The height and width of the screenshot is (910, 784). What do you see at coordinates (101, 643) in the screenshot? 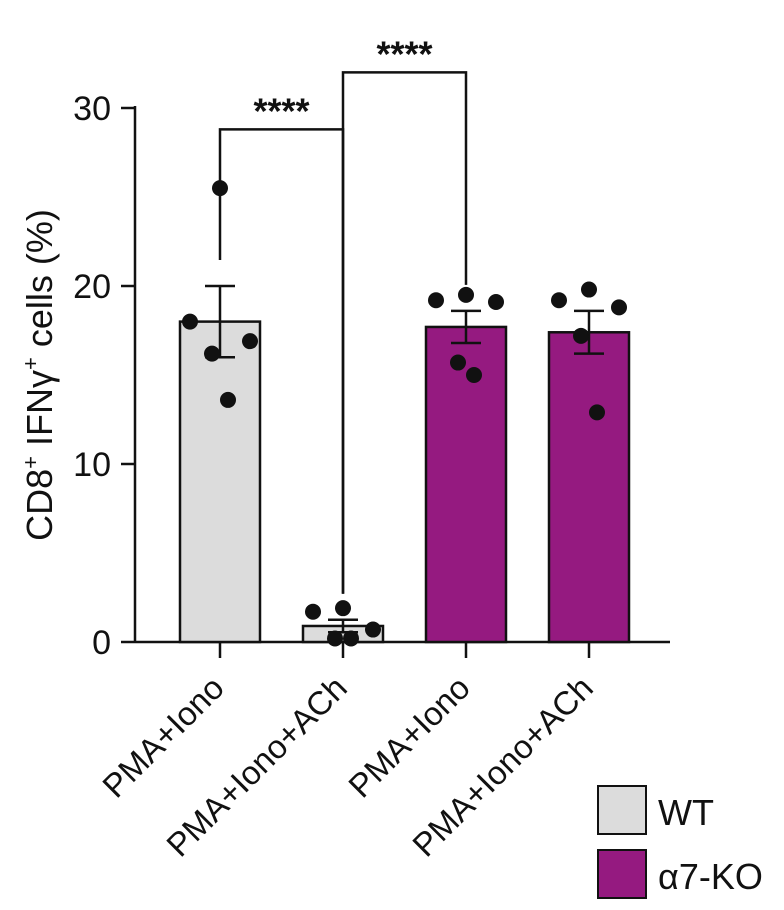
I see `y-tick-label: 0` at bounding box center [101, 643].